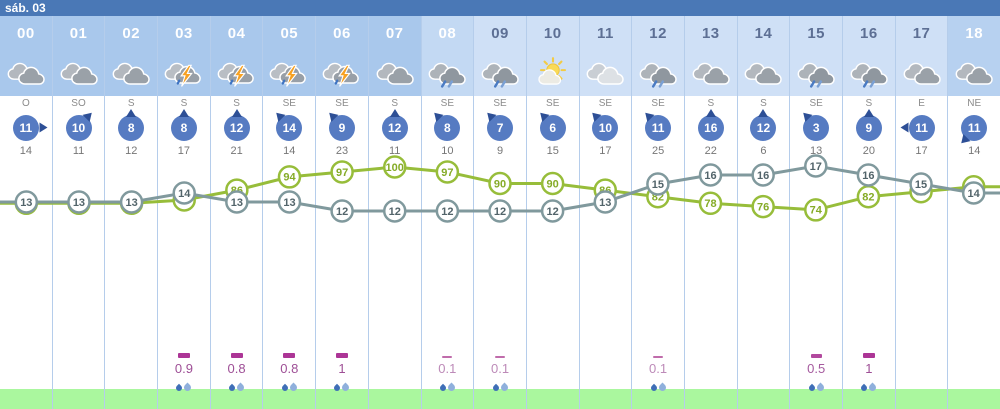 Image resolution: width=1000 pixels, height=409 pixels. What do you see at coordinates (553, 212) in the screenshot?
I see `hour-column-10: 10 SE 6 15` at bounding box center [553, 212].